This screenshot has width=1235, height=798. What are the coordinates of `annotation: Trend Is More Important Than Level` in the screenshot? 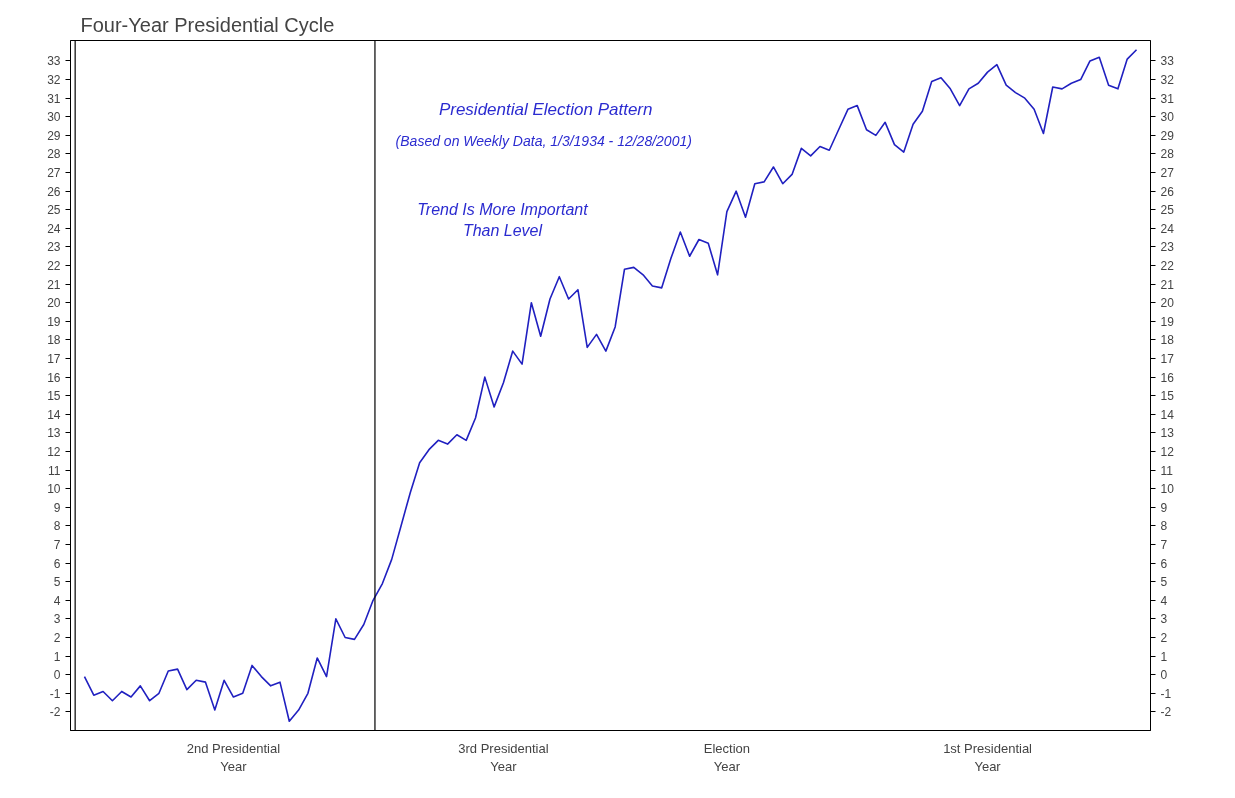 It's located at (503, 220).